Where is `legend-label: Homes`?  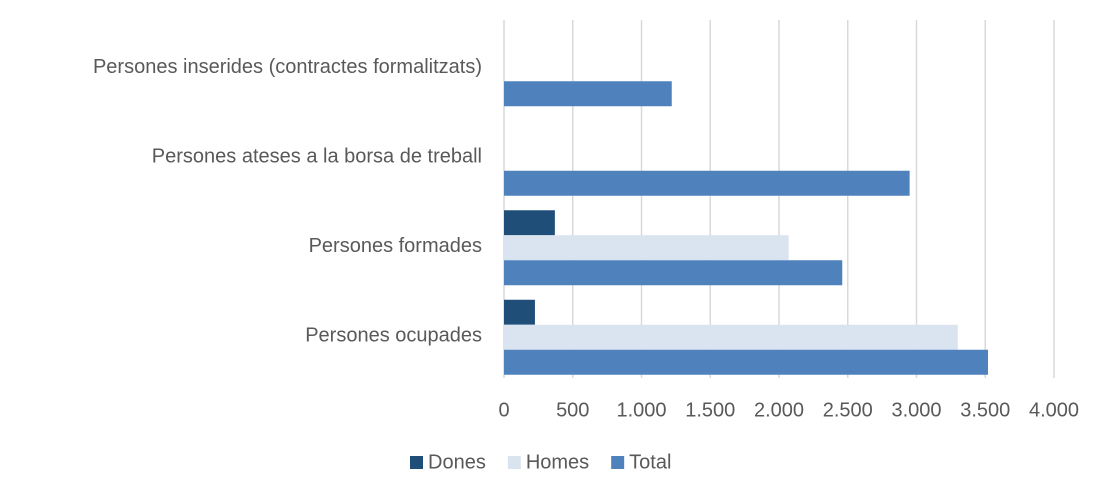
legend-label: Homes is located at coordinates (557, 462).